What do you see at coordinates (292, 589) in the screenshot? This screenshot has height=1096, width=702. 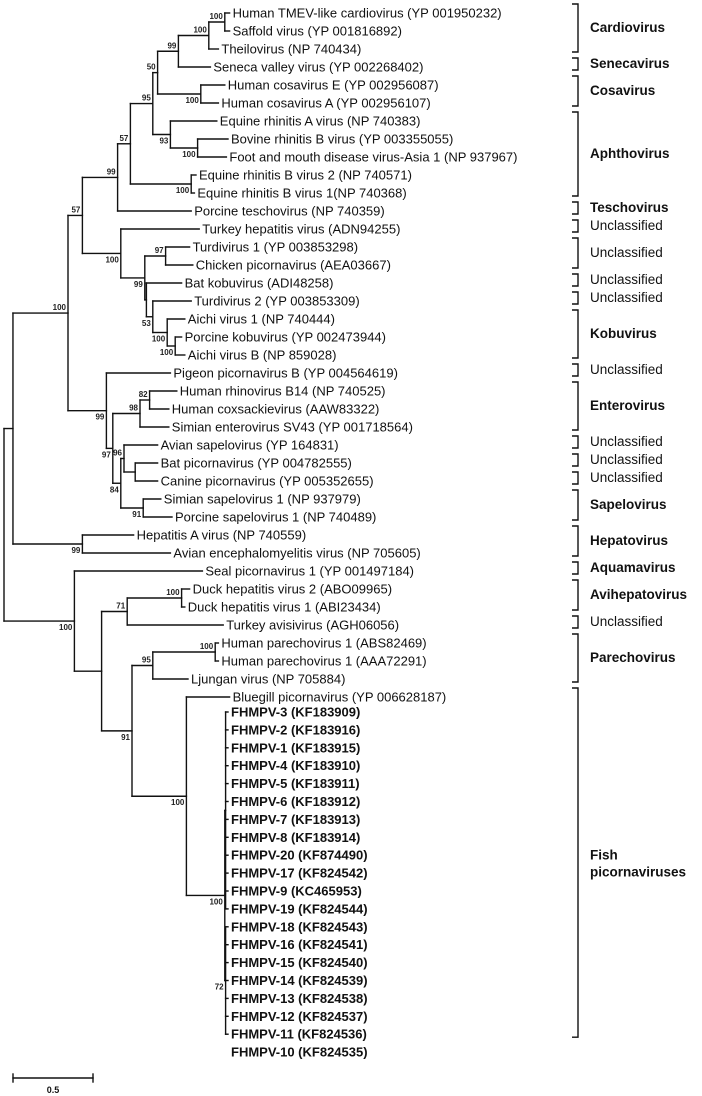 I see `taxon-label: Duck hepatitis virus 2 (ABO09965)` at bounding box center [292, 589].